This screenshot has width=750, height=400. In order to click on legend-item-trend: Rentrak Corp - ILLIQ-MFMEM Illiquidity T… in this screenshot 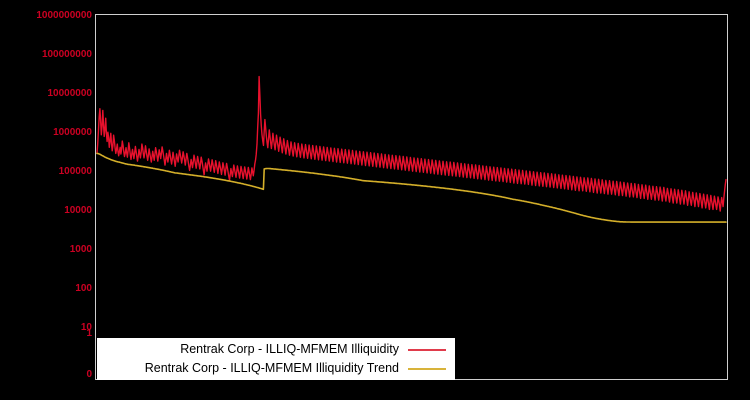, I will do `click(273, 368)`.